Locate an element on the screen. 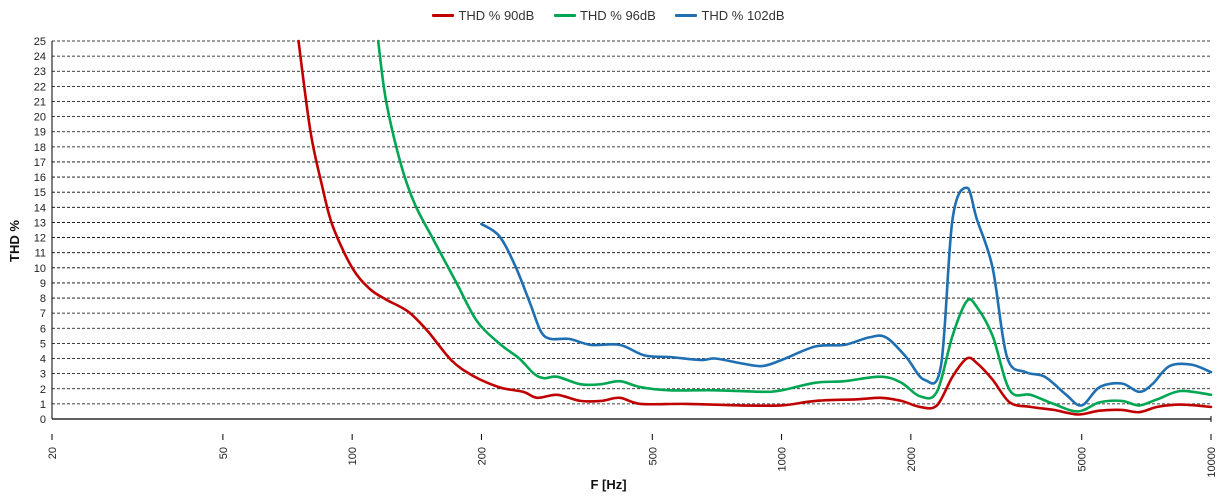 Image resolution: width=1217 pixels, height=497 pixels. x-axis-title: F [Hz] is located at coordinates (608, 484).